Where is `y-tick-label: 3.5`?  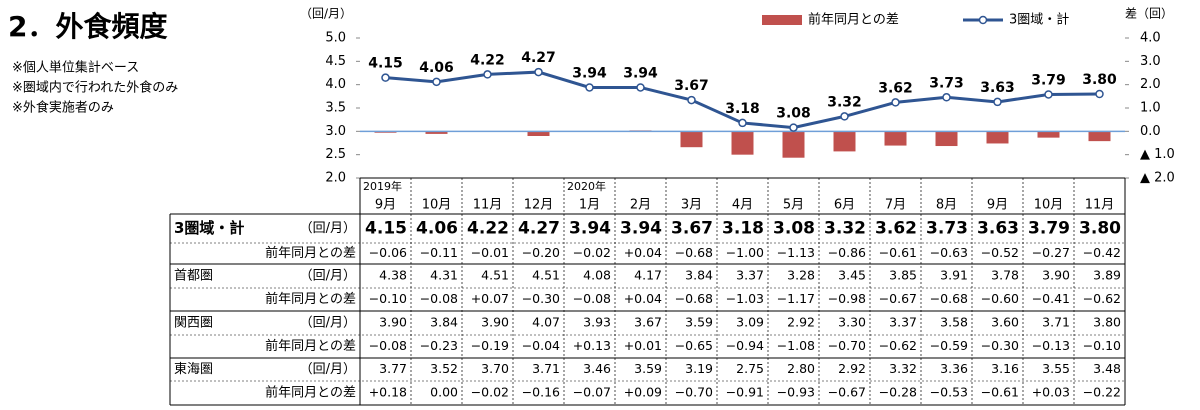
y-tick-label: 3.5 is located at coordinates (335, 108).